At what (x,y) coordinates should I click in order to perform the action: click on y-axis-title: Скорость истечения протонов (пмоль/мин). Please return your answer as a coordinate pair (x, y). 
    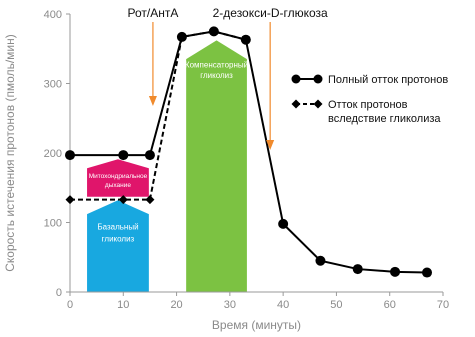
    Looking at the image, I should click on (10, 153).